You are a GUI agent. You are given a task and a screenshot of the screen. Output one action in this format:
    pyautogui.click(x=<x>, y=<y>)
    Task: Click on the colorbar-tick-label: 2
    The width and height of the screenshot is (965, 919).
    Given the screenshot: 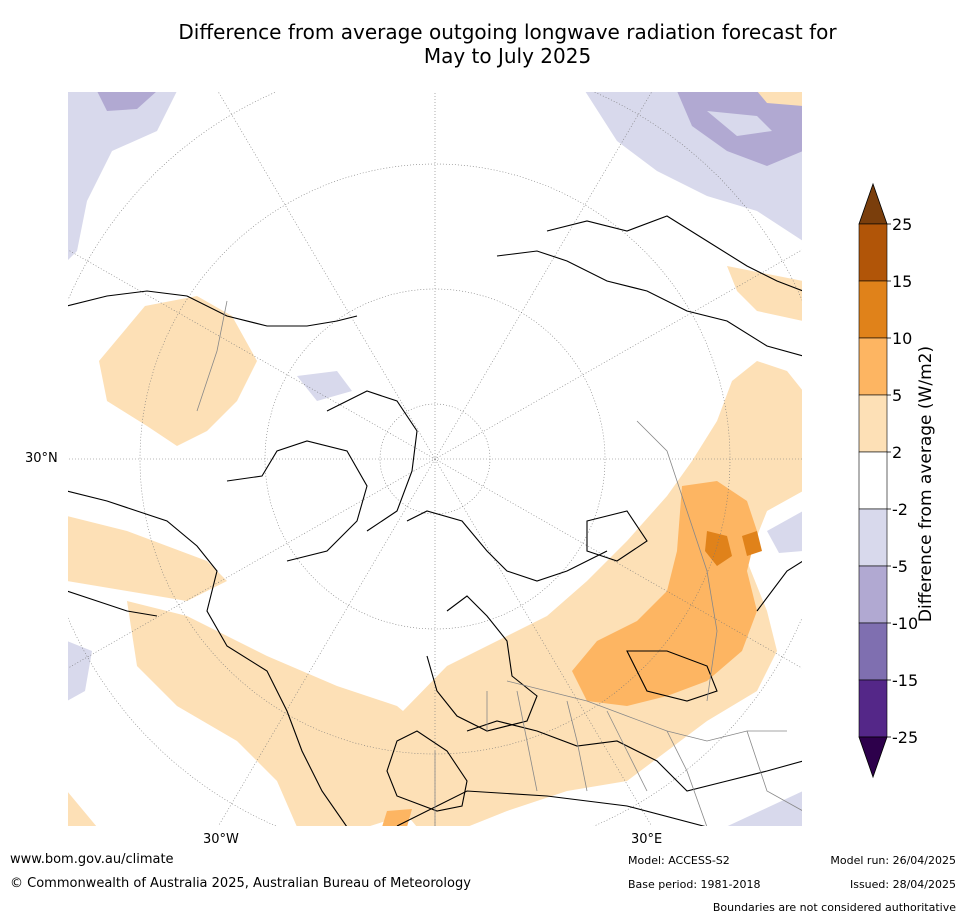 What is the action you would take?
    pyautogui.click(x=897, y=452)
    